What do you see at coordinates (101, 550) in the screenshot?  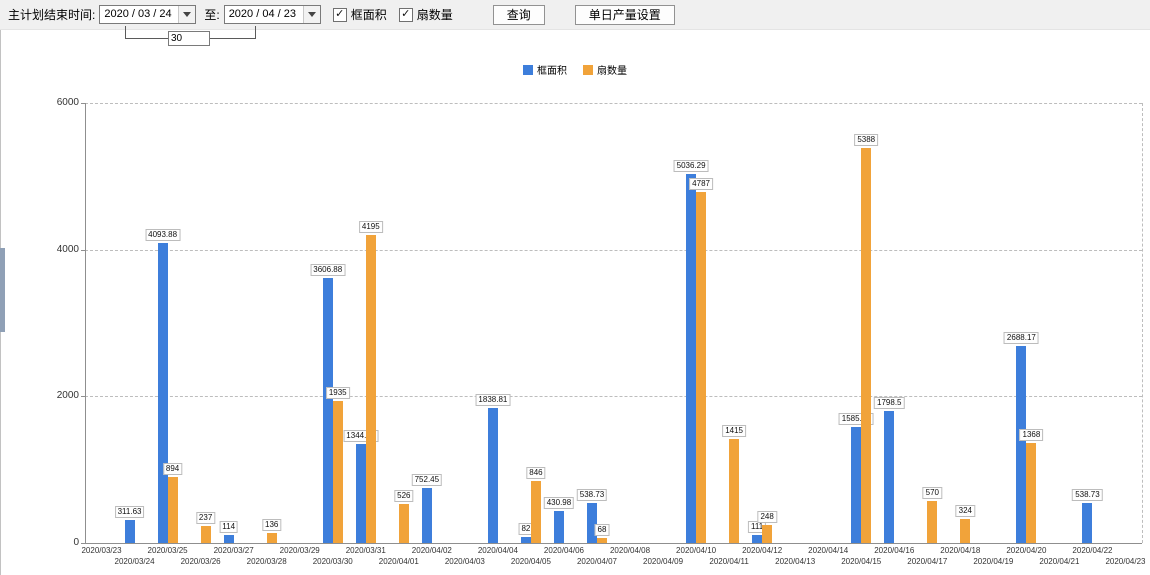 I see `x-axis-label: 2020/03/23` at bounding box center [101, 550].